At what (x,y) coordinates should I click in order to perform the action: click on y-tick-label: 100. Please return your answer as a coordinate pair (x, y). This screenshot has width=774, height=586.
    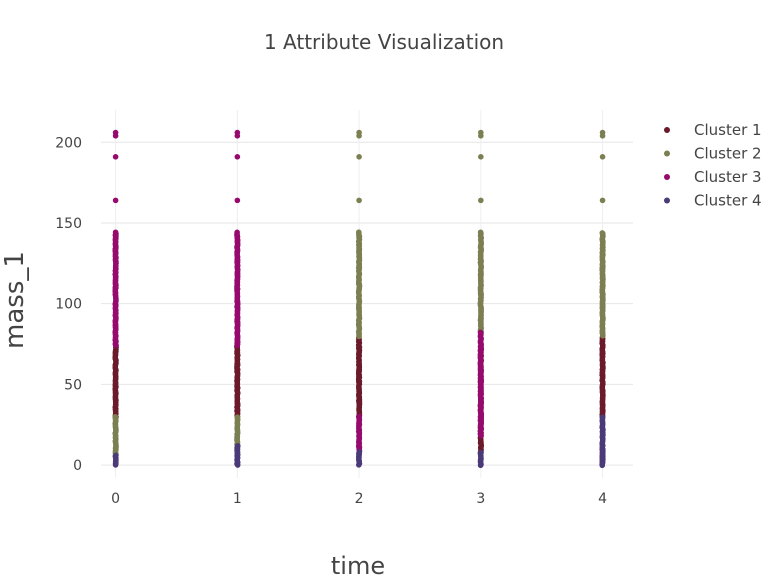
    Looking at the image, I should click on (68, 305).